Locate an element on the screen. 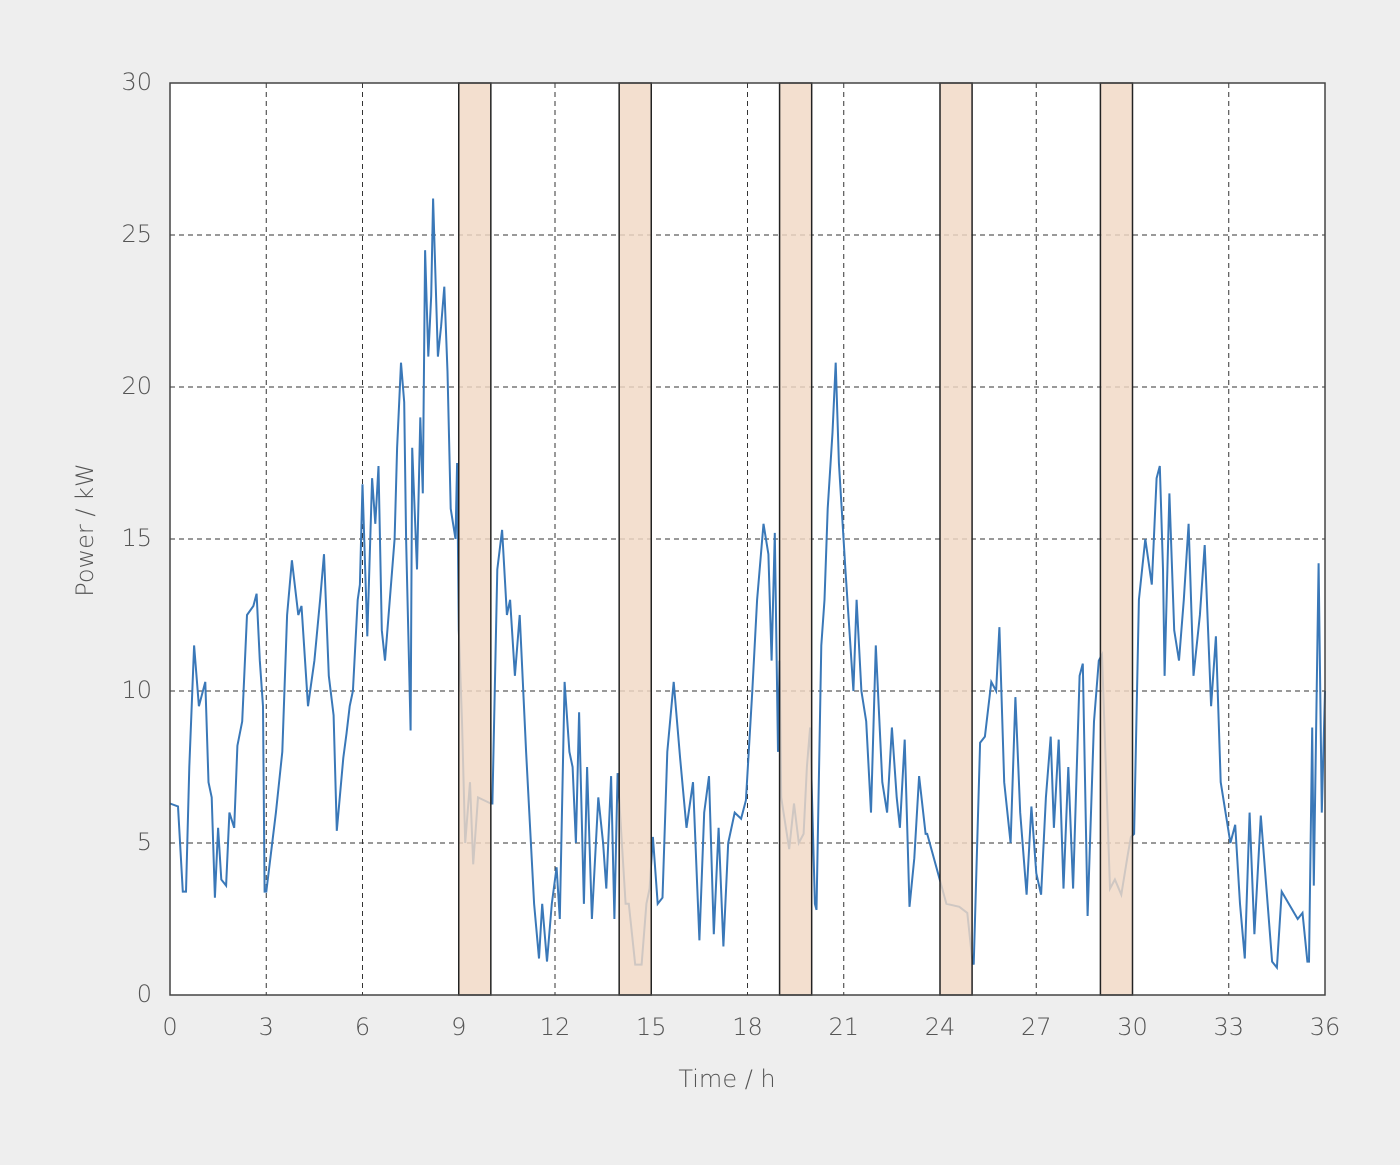  y-tick-label: 0 is located at coordinates (144, 994).